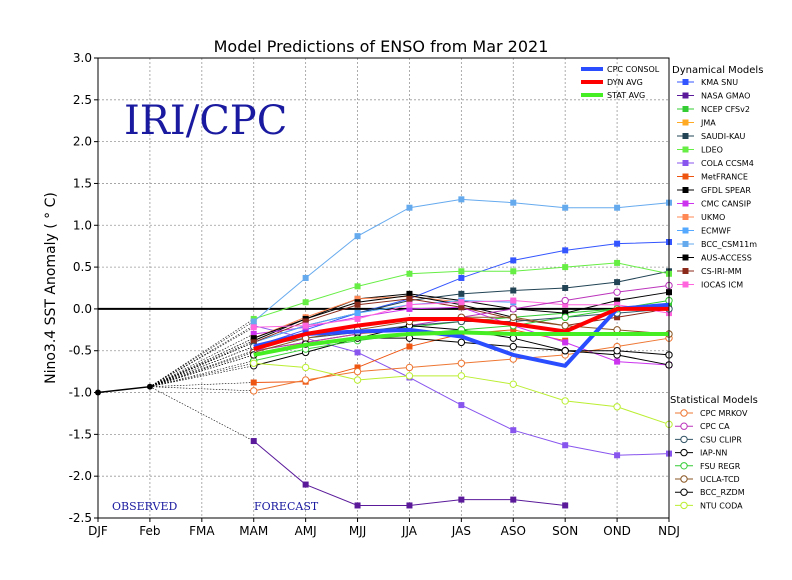 This screenshot has width=792, height=580. Describe the element at coordinates (149, 386) in the screenshot. I see `observed-point` at that location.